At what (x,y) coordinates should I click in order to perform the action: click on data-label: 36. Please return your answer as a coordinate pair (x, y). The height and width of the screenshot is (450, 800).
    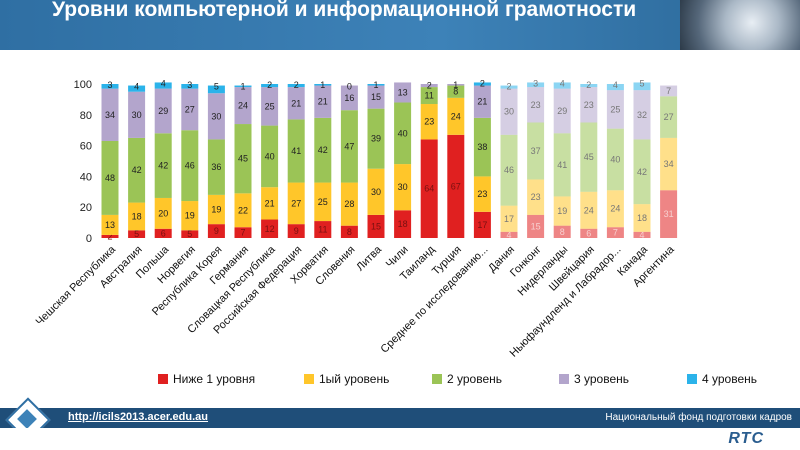
    Looking at the image, I should click on (216, 167).